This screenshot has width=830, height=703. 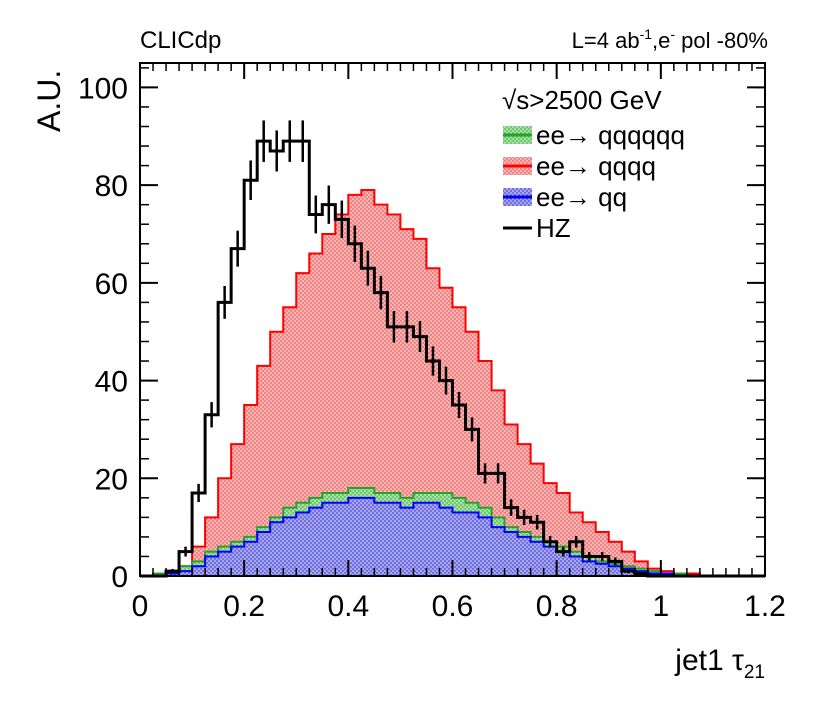 What do you see at coordinates (103, 88) in the screenshot?
I see `y-tick-label: 100` at bounding box center [103, 88].